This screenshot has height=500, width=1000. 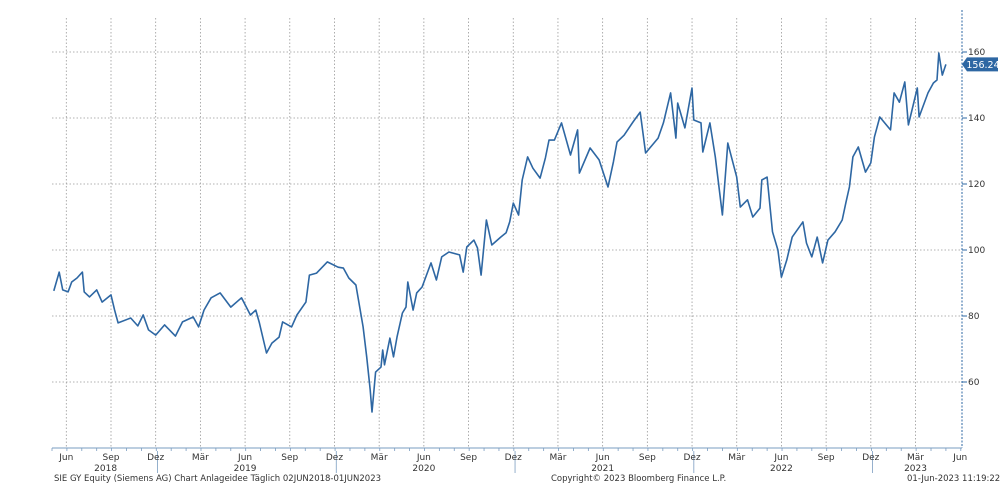 I want to click on x-year-label: 2018, so click(x=105, y=469).